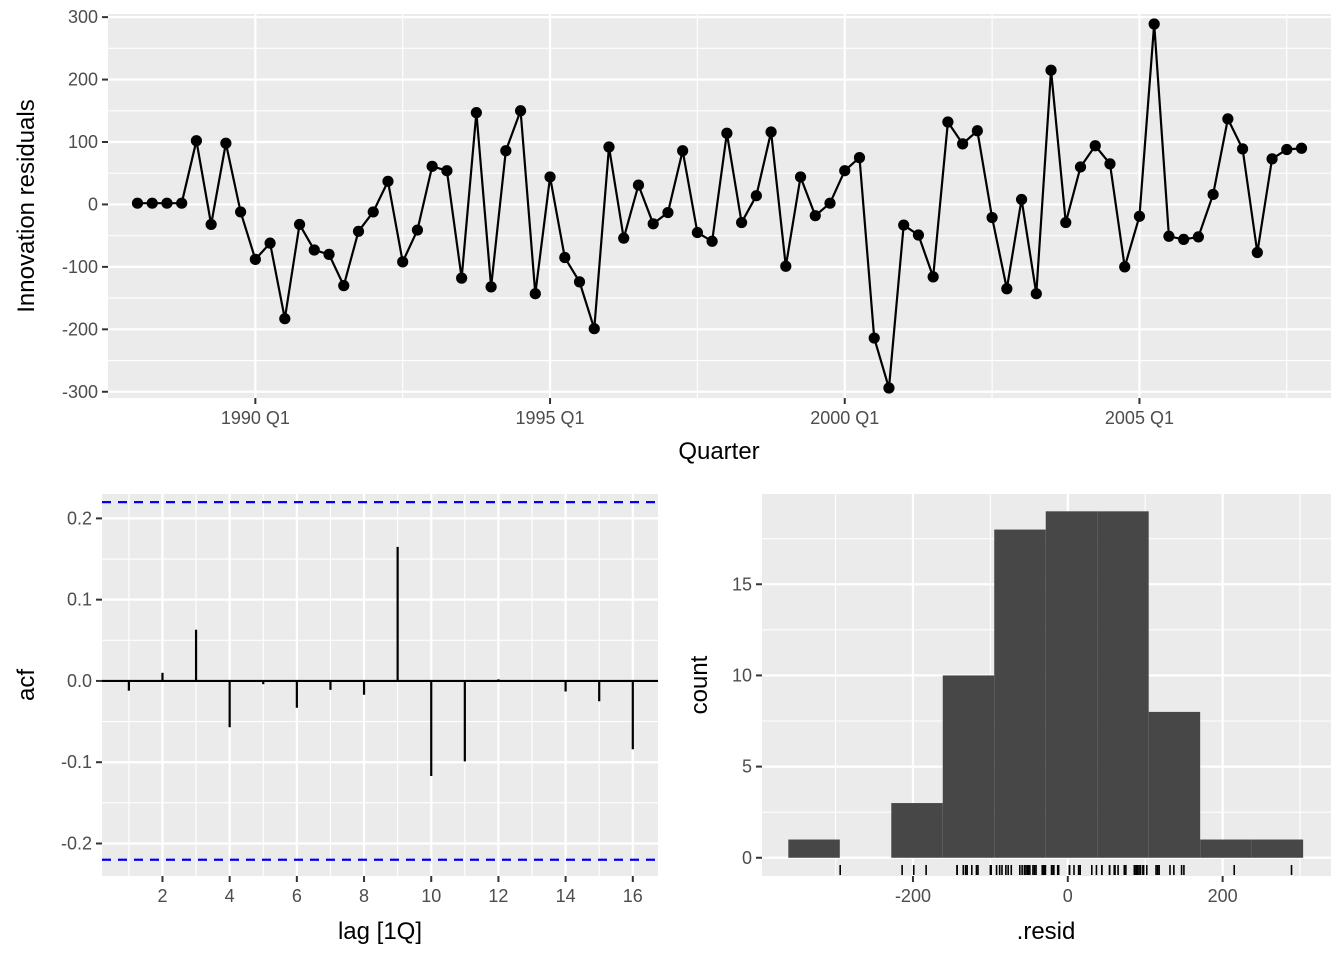  Describe the element at coordinates (718, 451) in the screenshot. I see `residuals-x-axis-title: Quarter` at that location.